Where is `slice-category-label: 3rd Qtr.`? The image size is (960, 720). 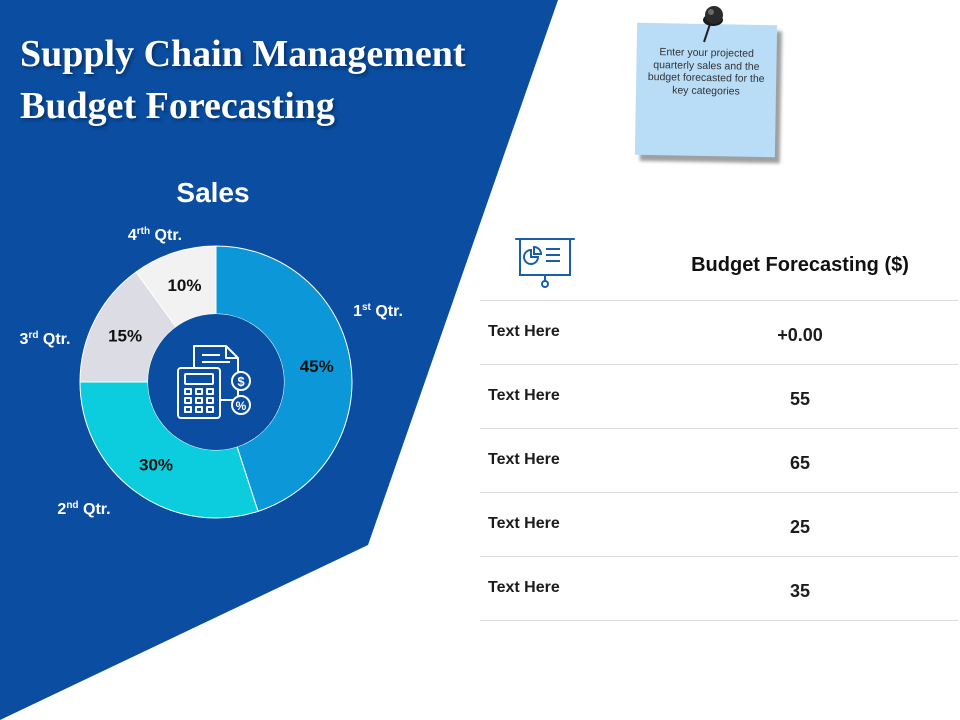 slice-category-label: 3rd Qtr. is located at coordinates (45, 339).